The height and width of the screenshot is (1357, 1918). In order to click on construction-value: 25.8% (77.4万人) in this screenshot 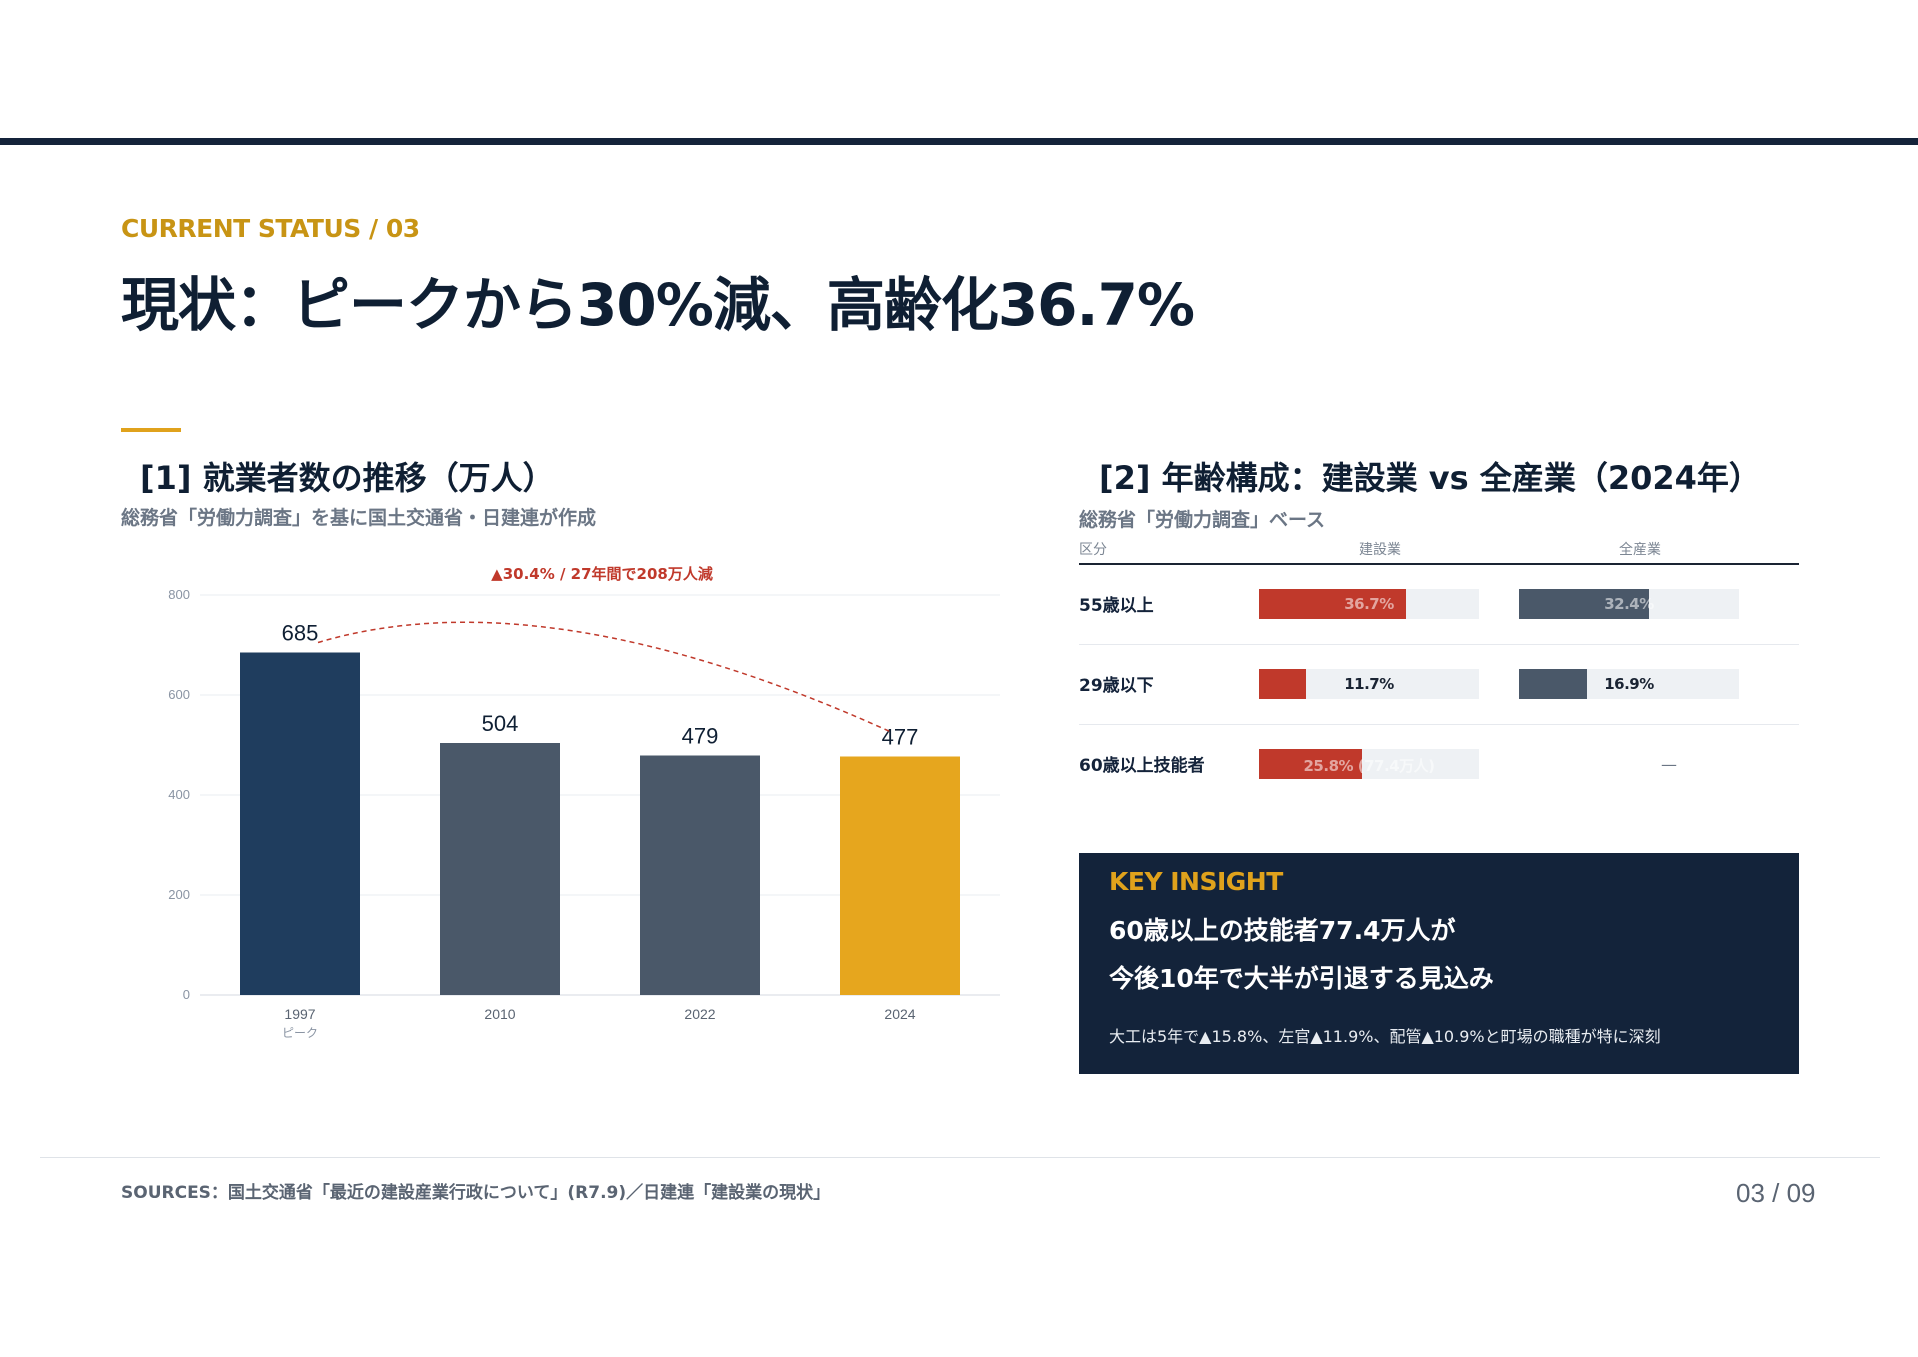, I will do `click(1369, 766)`.